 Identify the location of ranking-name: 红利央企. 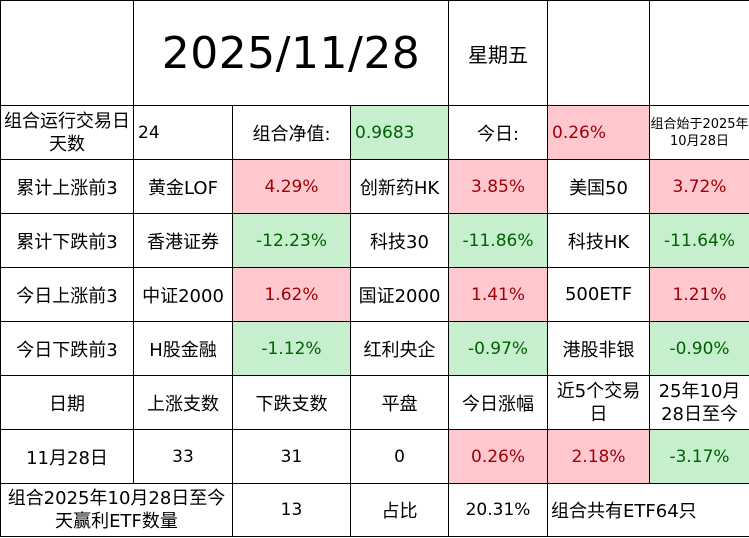
(399, 348).